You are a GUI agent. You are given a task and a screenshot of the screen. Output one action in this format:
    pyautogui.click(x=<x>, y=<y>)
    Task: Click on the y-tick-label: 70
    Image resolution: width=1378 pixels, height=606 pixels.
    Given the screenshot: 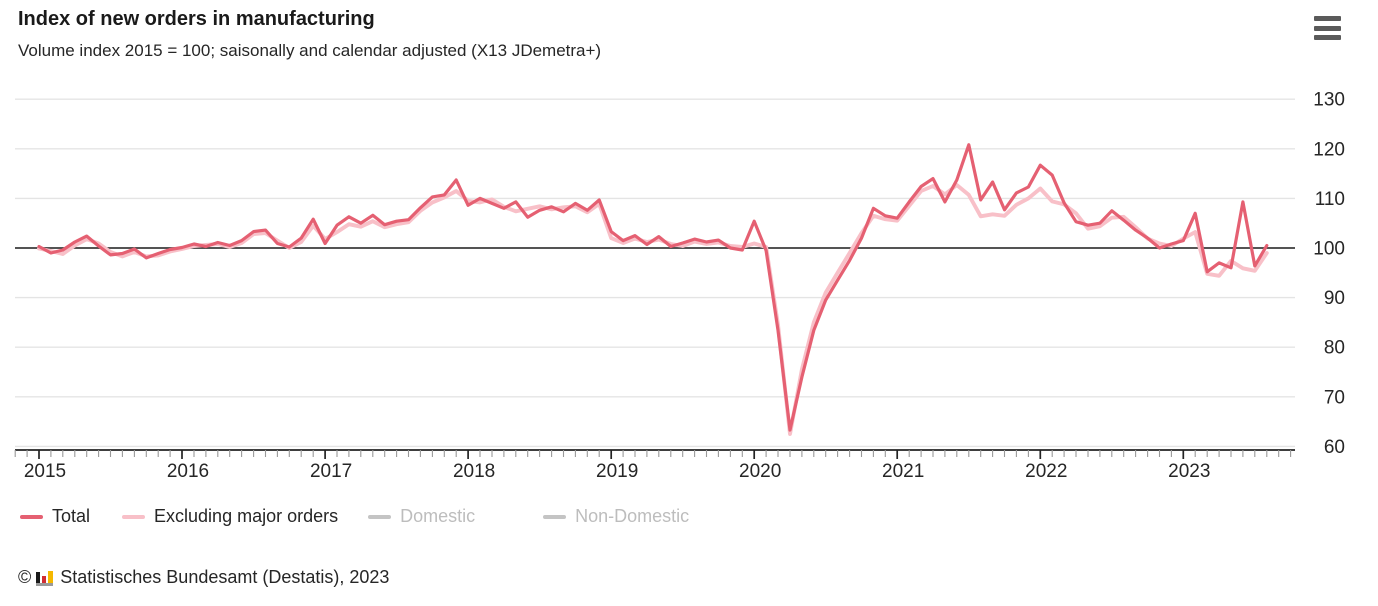 What is the action you would take?
    pyautogui.click(x=1334, y=397)
    